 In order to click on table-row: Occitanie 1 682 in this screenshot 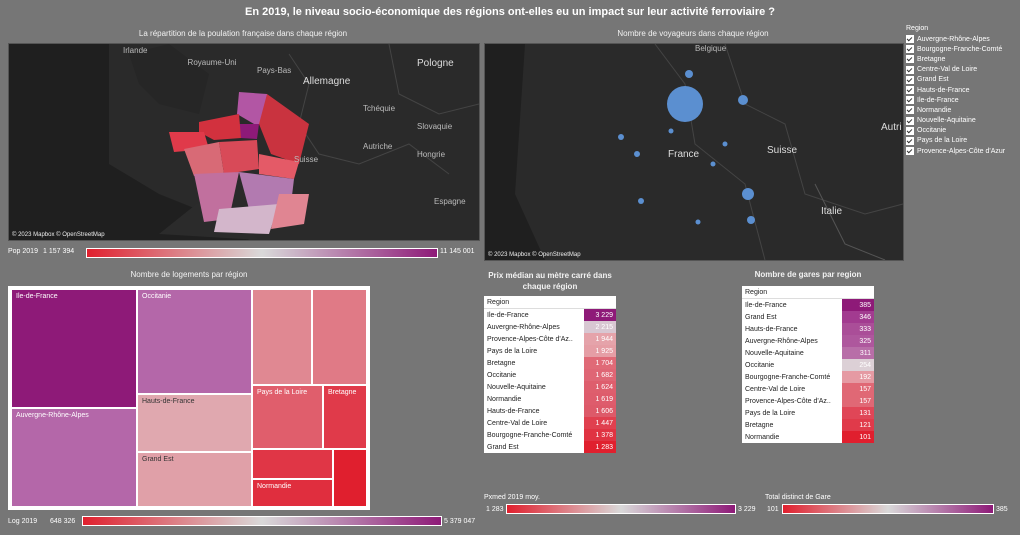, I will do `click(550, 375)`.